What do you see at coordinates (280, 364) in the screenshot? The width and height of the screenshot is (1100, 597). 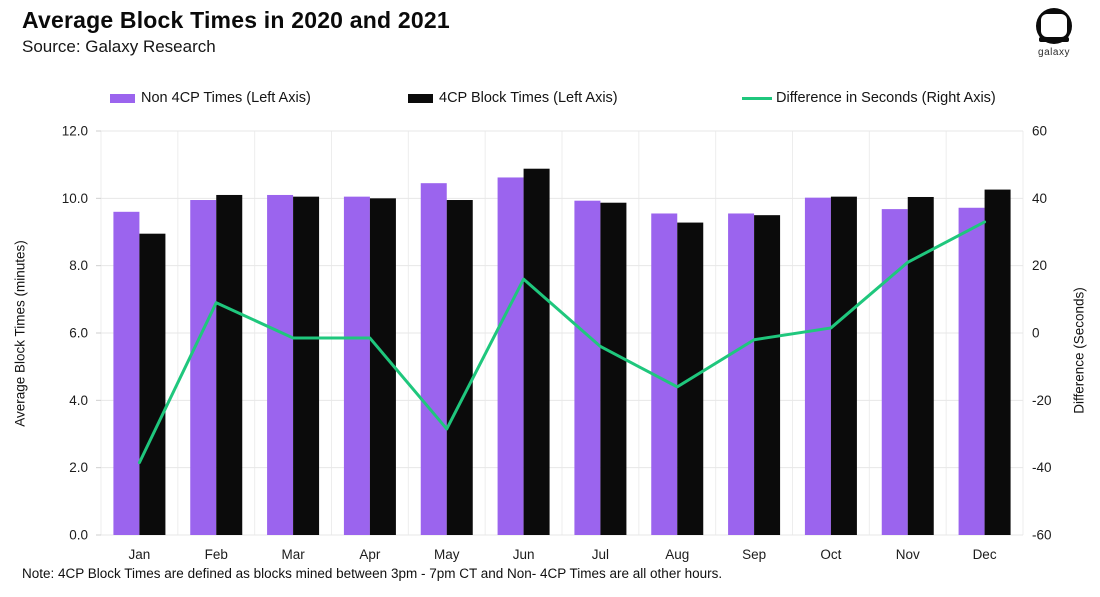 I see `bar-non4cp-mar` at bounding box center [280, 364].